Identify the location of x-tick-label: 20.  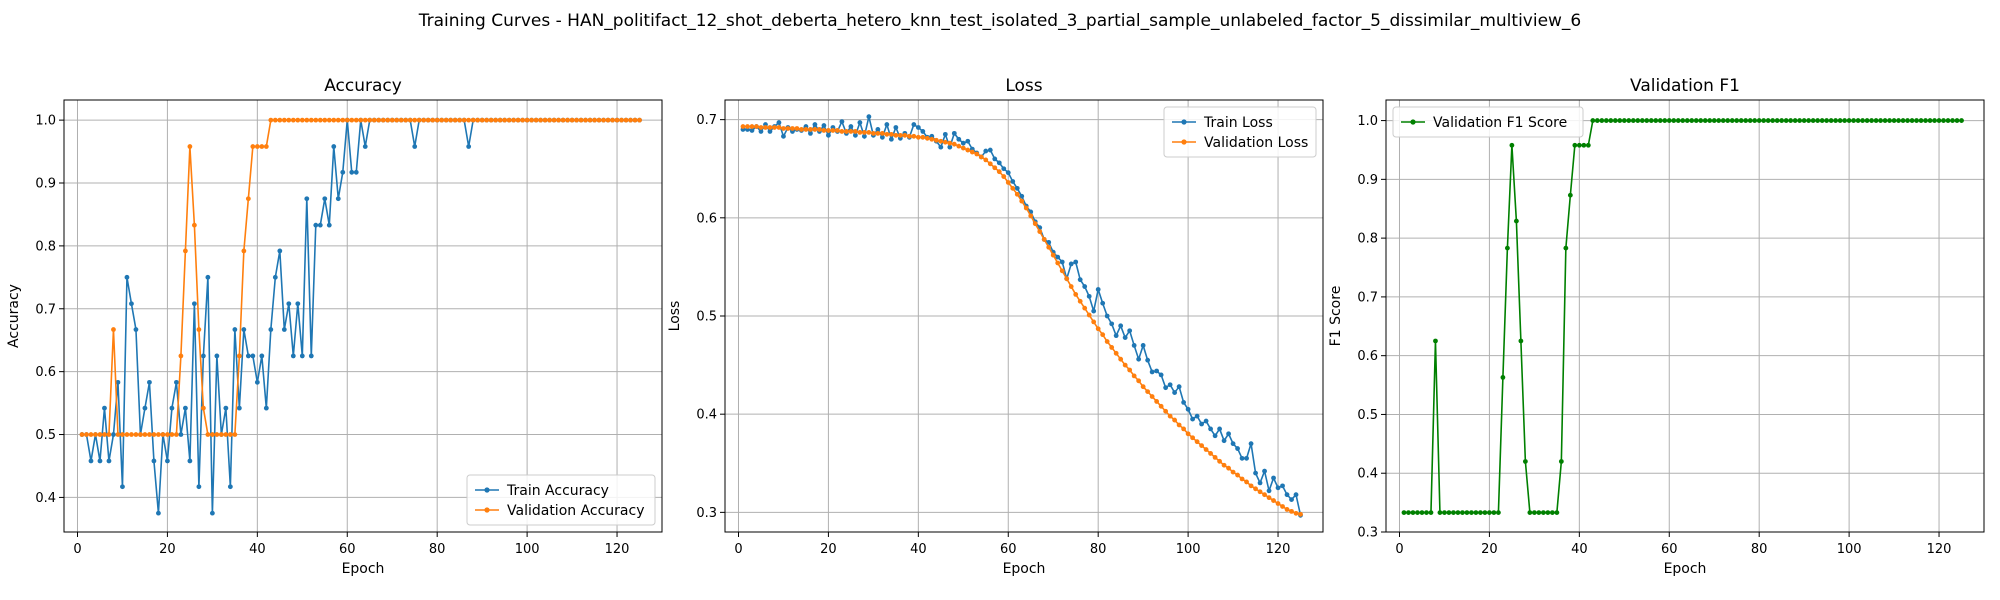
(1489, 549).